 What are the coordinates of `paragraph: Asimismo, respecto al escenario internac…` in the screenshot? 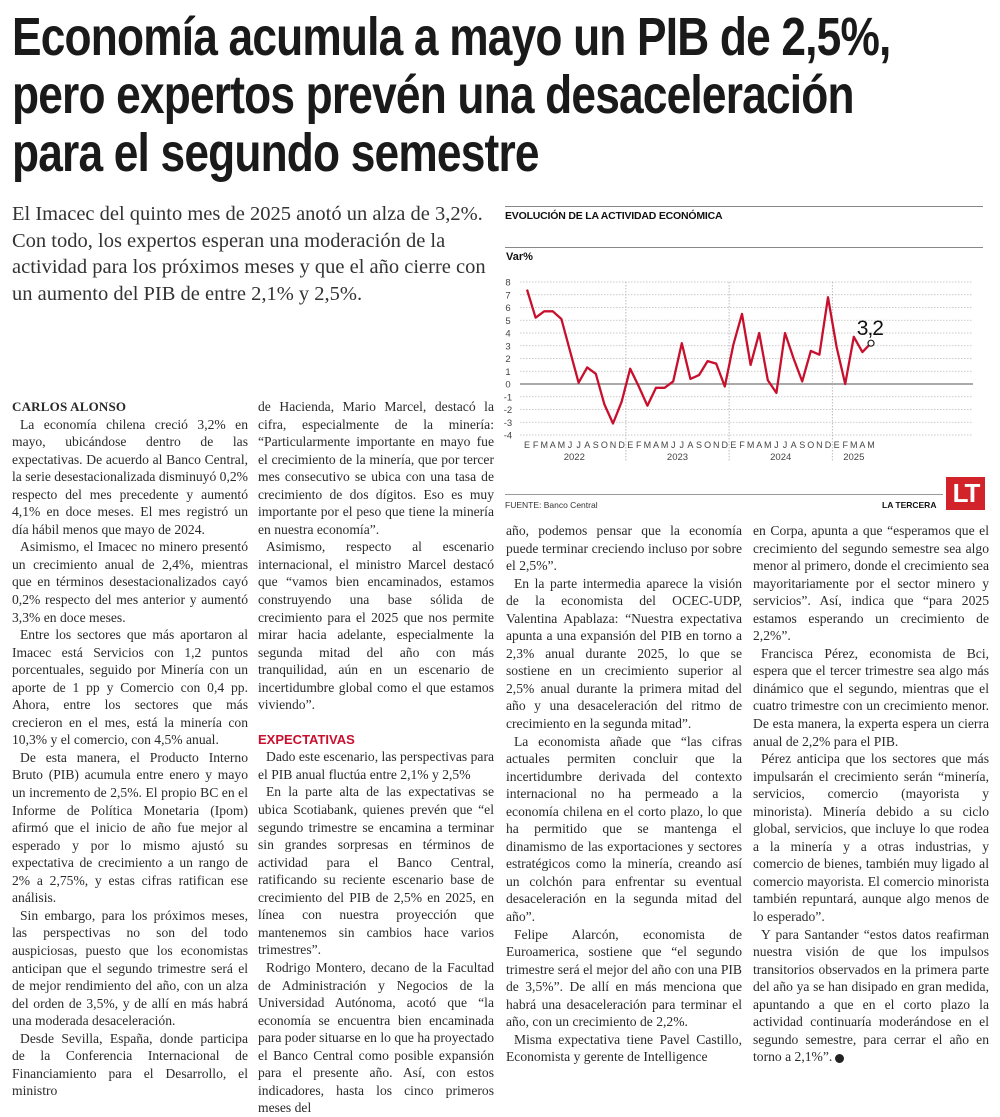 It's located at (376, 625).